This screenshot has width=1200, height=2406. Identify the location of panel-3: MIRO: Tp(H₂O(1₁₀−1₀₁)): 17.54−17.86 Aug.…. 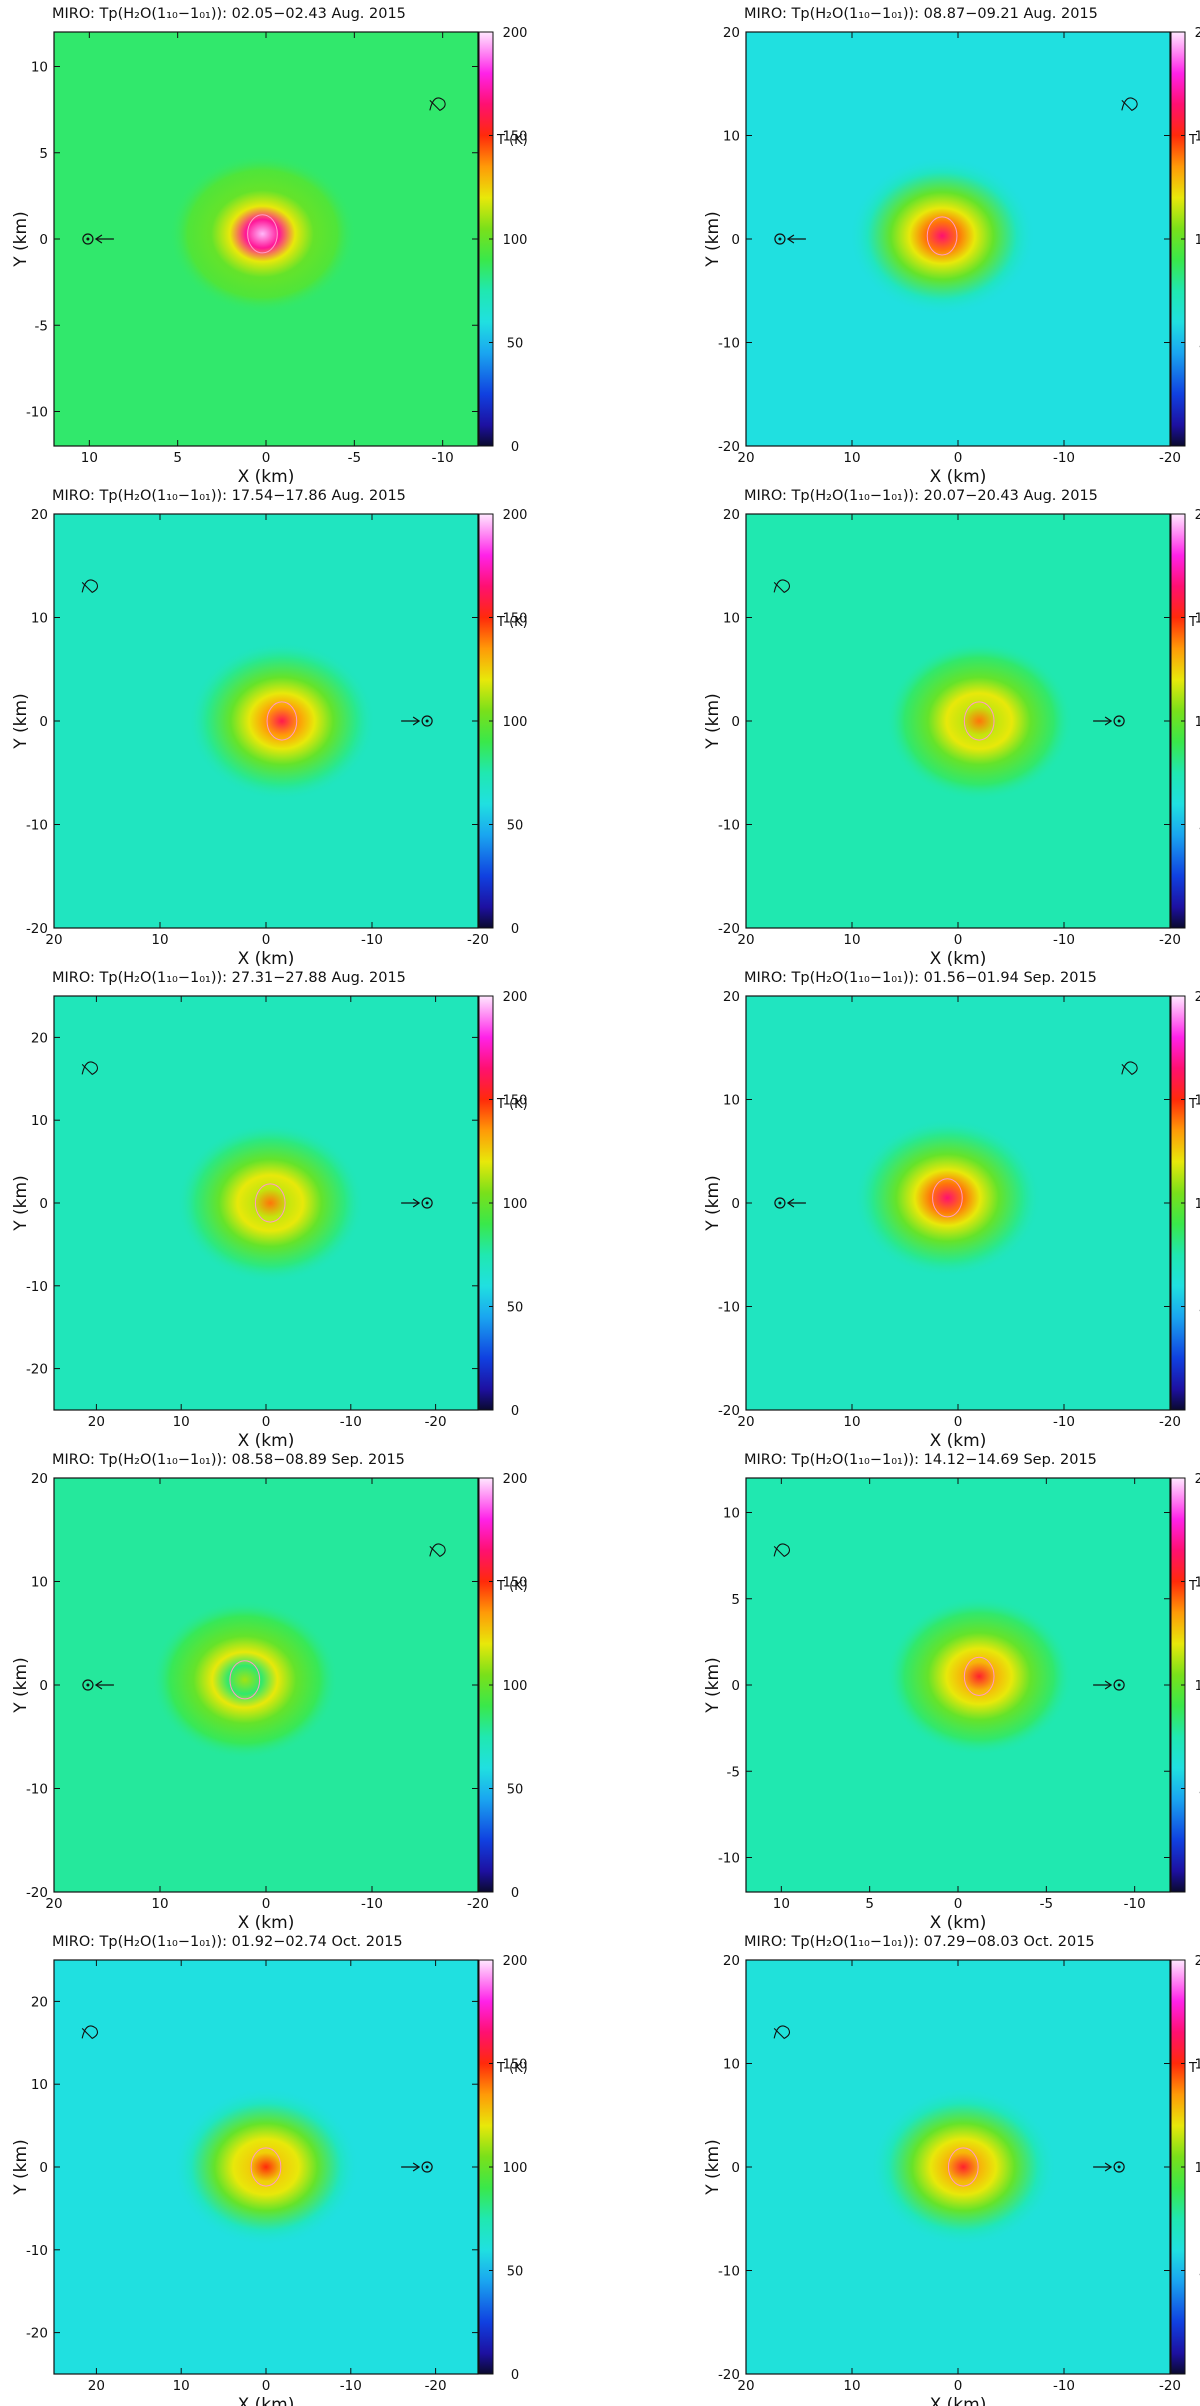
(269, 728).